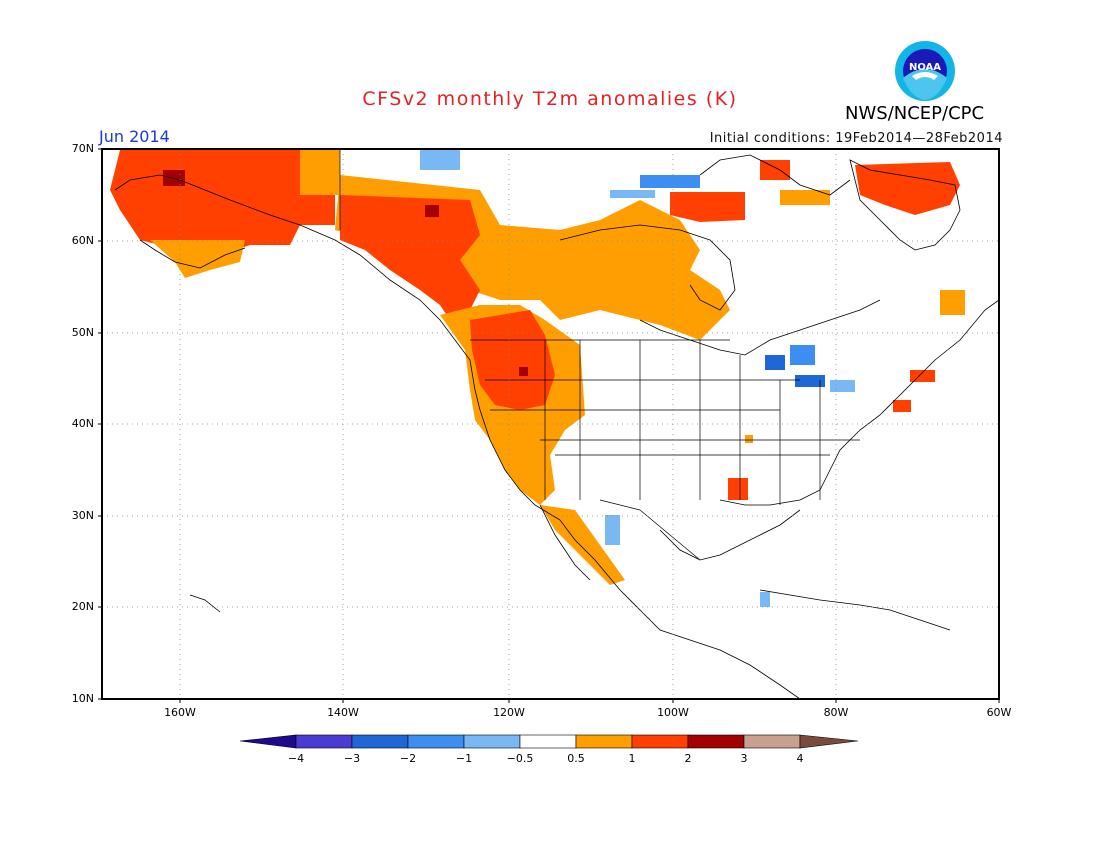  Describe the element at coordinates (925, 67) in the screenshot. I see `noaa-logo-text: NOAA` at that location.